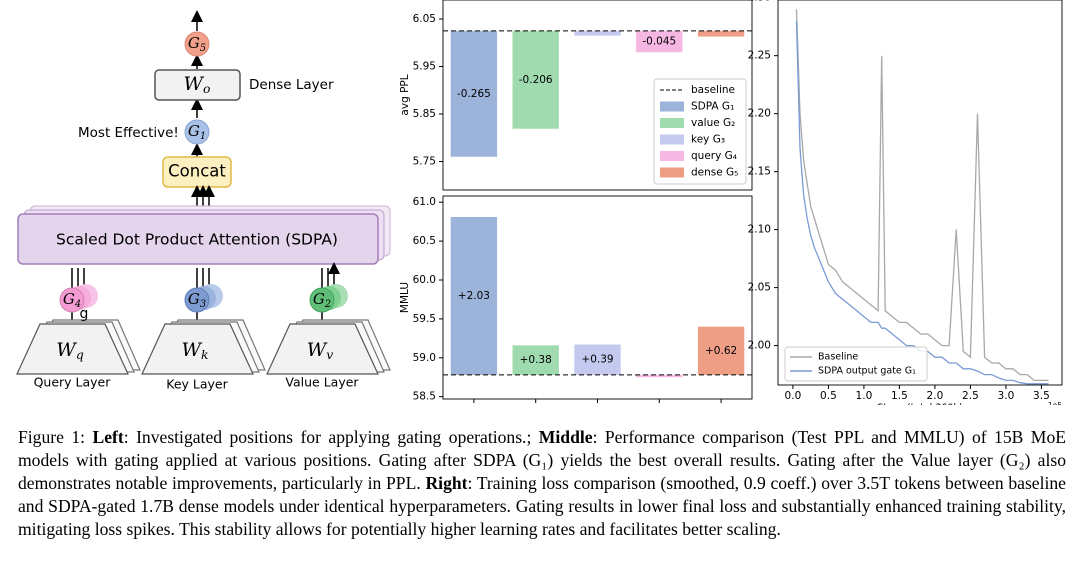 This screenshot has width=1080, height=569. What do you see at coordinates (708, 140) in the screenshot?
I see `legend-label: key G₃` at bounding box center [708, 140].